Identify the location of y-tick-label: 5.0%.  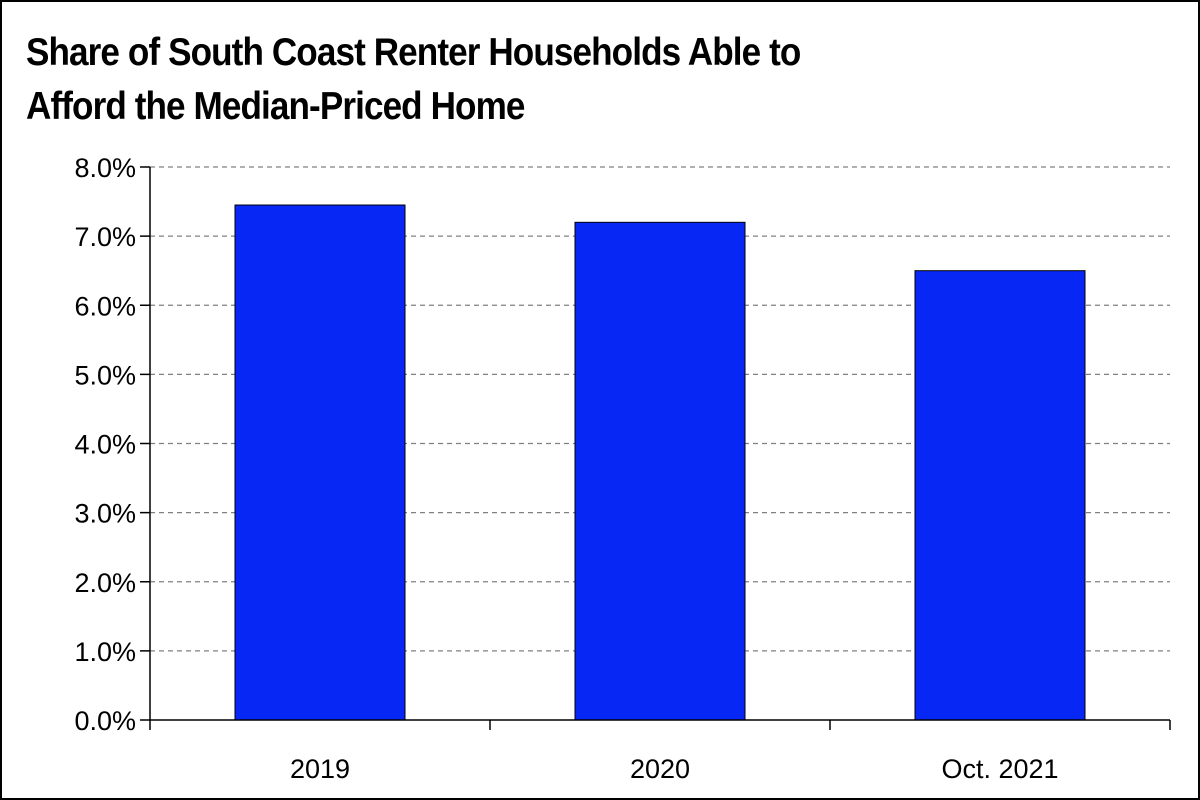
(105, 375).